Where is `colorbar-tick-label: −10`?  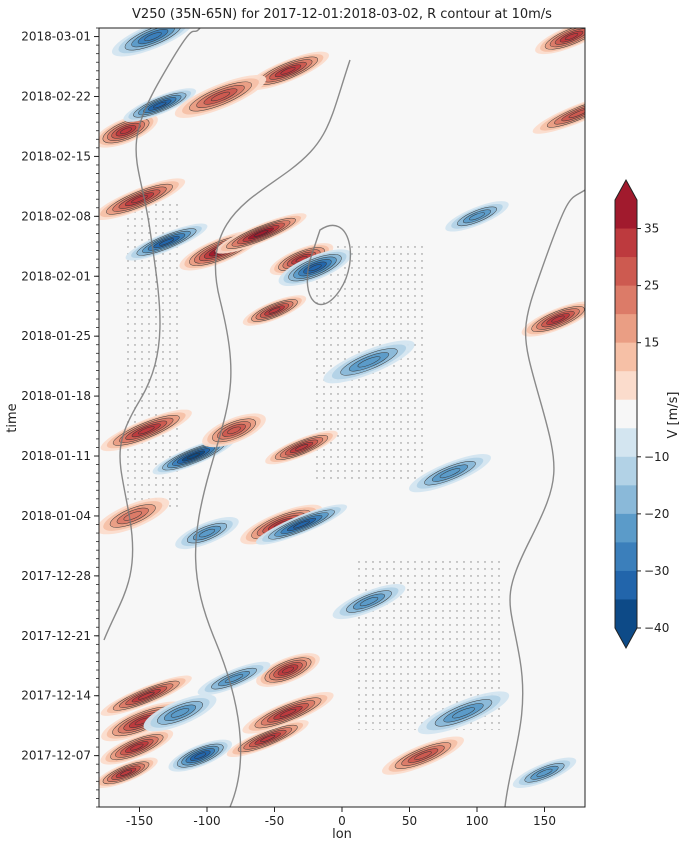 colorbar-tick-label: −10 is located at coordinates (656, 457).